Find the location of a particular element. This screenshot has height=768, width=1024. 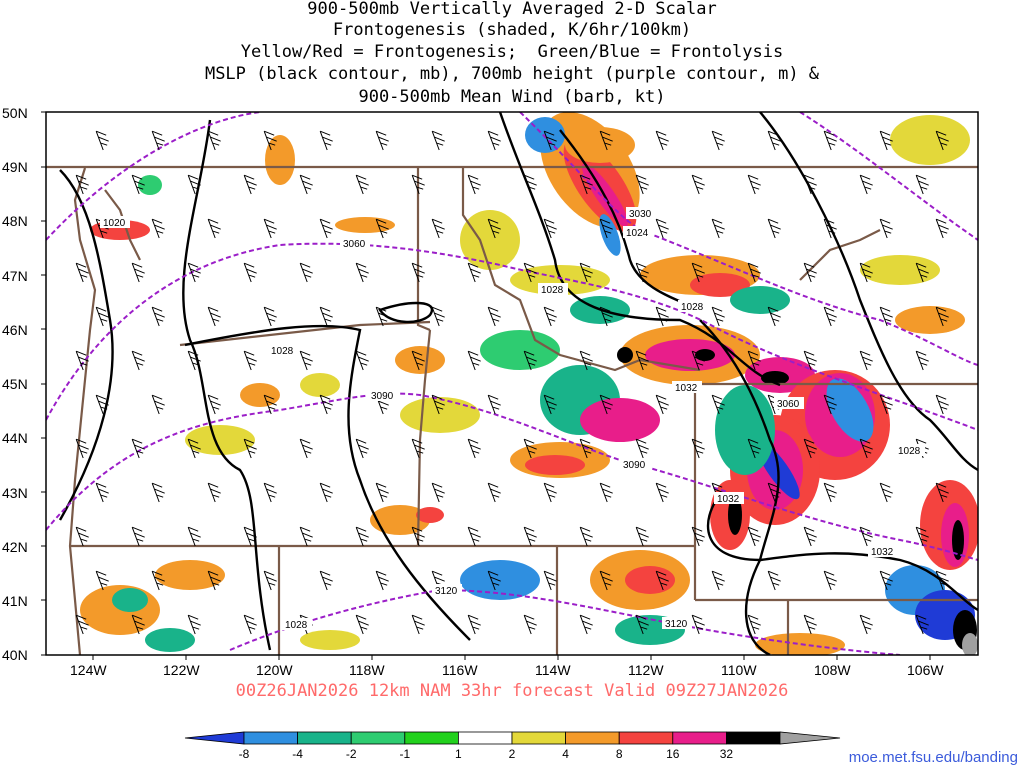

mslp-label-4: 1028 is located at coordinates (692, 307).